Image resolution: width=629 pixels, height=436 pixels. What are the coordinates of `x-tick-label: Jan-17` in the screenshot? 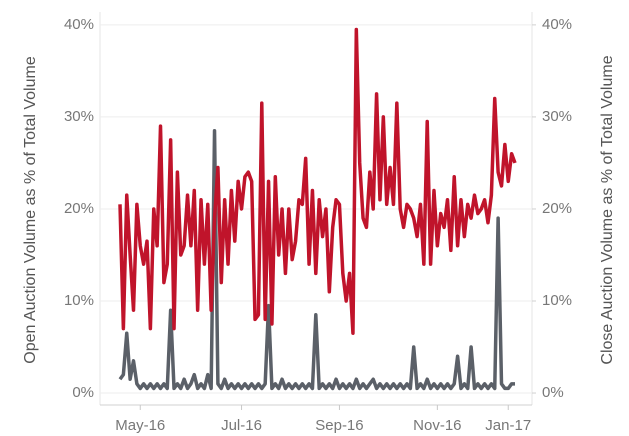 It's located at (508, 425).